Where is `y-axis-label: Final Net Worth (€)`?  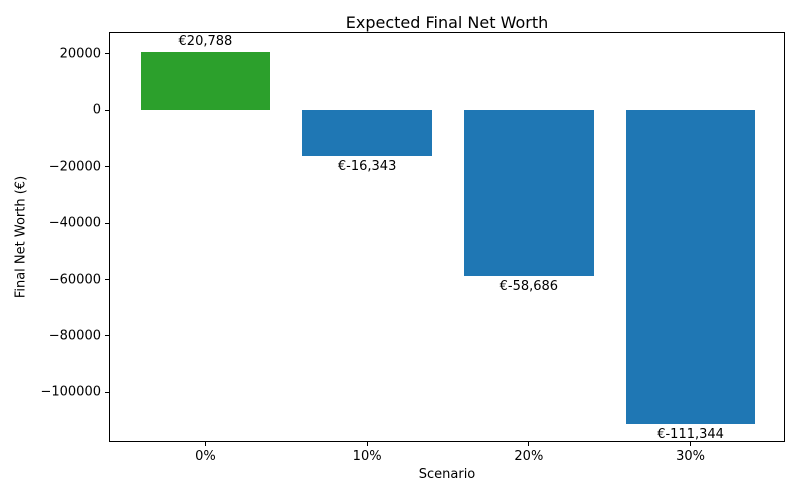 y-axis-label: Final Net Worth (€) is located at coordinates (21, 237).